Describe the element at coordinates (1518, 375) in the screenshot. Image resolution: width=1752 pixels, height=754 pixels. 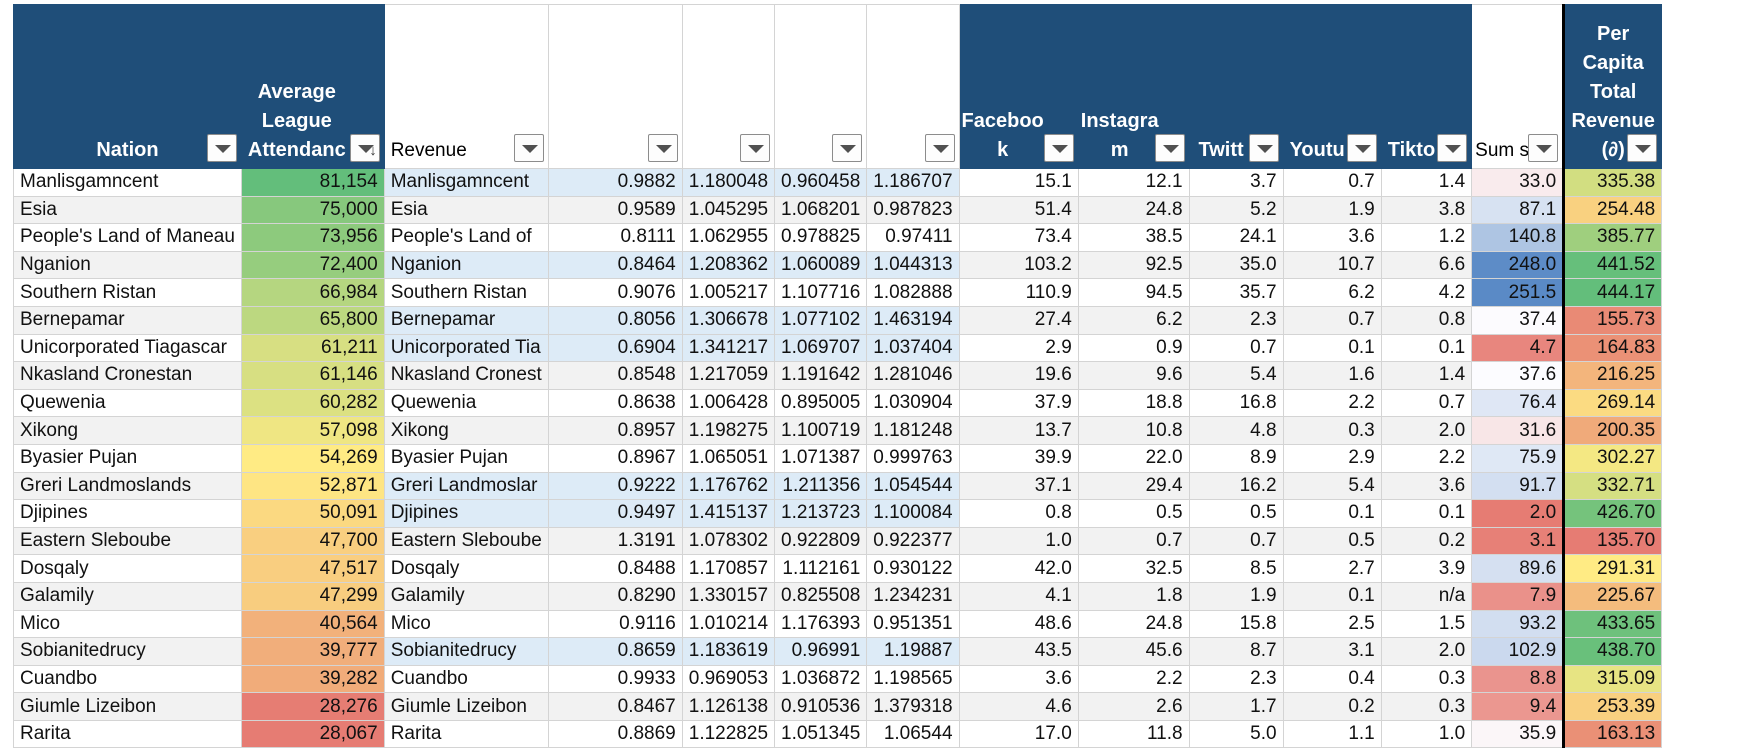
I see `cell-sum: 37.6` at that location.